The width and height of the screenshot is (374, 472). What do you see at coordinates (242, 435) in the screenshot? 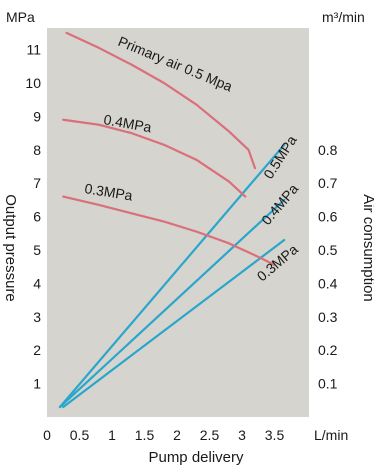
I see `x-tick-label: 3` at bounding box center [242, 435].